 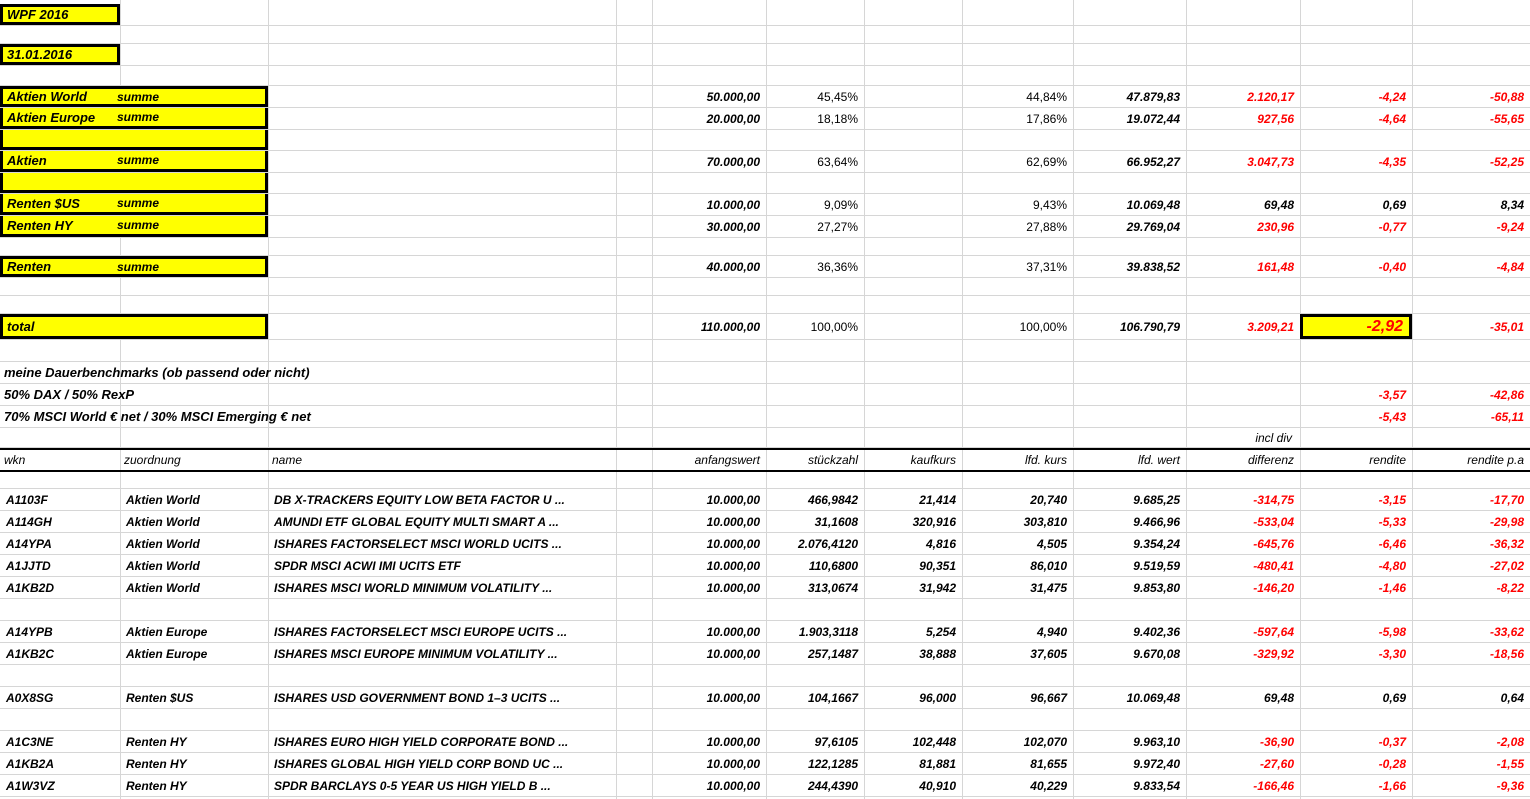 I want to click on differenz-cell: -36,90, so click(x=1276, y=741).